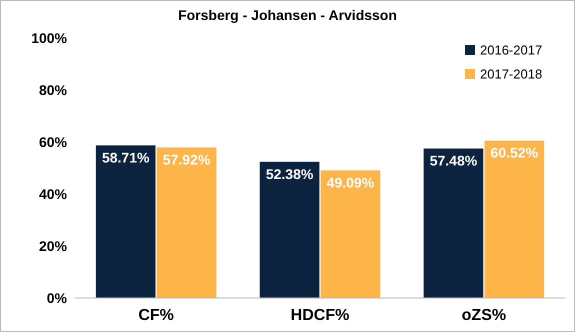  Describe the element at coordinates (186, 159) in the screenshot. I see `data-label: 57.92%` at that location.